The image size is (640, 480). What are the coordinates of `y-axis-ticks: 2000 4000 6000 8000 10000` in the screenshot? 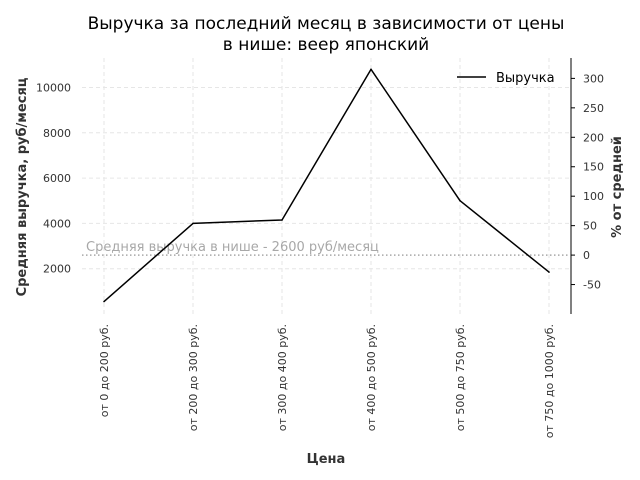 It's located at (53, 178).